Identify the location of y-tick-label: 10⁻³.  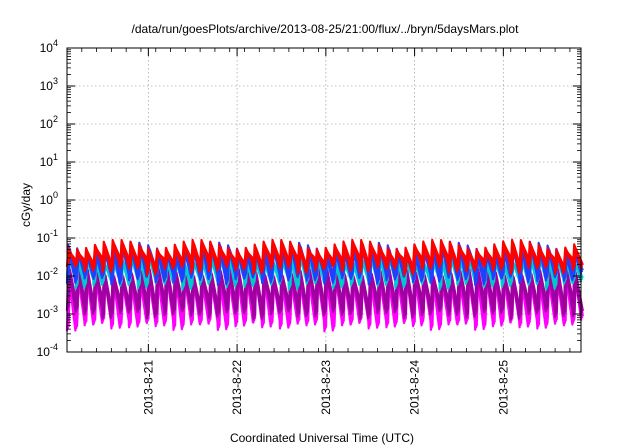
(47, 312).